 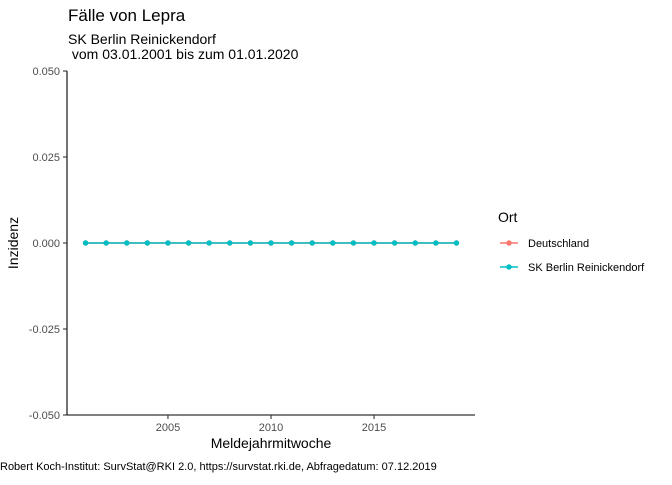 I want to click on legend-label-deutschland: Deutschland, so click(x=558, y=244).